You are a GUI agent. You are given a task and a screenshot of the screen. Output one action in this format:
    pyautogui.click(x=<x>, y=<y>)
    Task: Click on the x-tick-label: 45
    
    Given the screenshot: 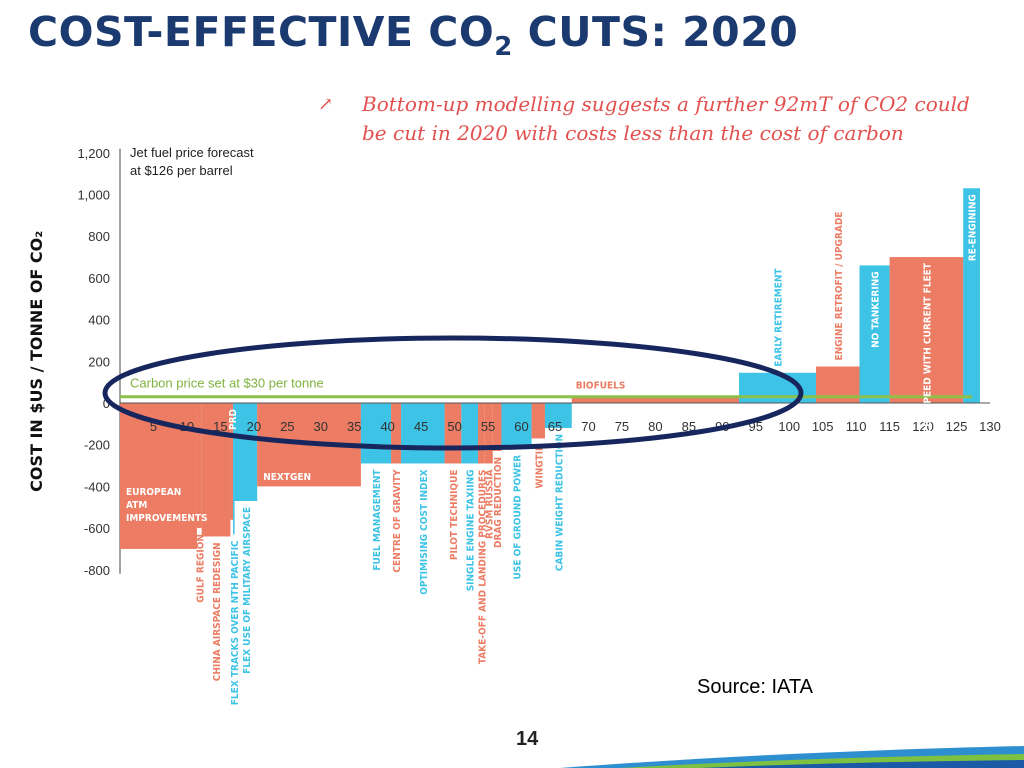 What is the action you would take?
    pyautogui.click(x=421, y=426)
    